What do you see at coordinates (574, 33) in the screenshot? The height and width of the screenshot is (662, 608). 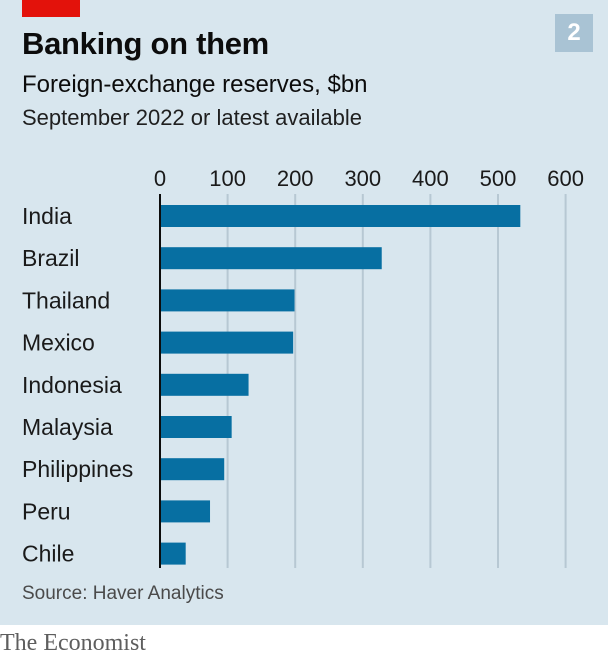 I see `chart-number-badge: 2` at bounding box center [574, 33].